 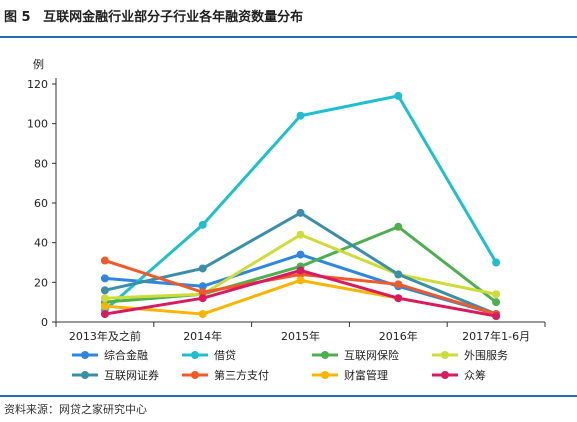 What do you see at coordinates (37, 84) in the screenshot?
I see `y-tick-label: 120` at bounding box center [37, 84].